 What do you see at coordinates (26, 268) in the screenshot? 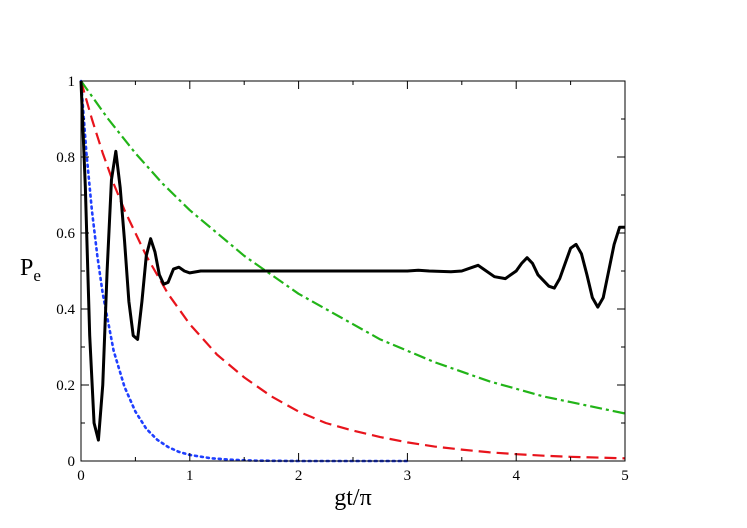
I see `y-axis-title-main: P` at bounding box center [26, 268].